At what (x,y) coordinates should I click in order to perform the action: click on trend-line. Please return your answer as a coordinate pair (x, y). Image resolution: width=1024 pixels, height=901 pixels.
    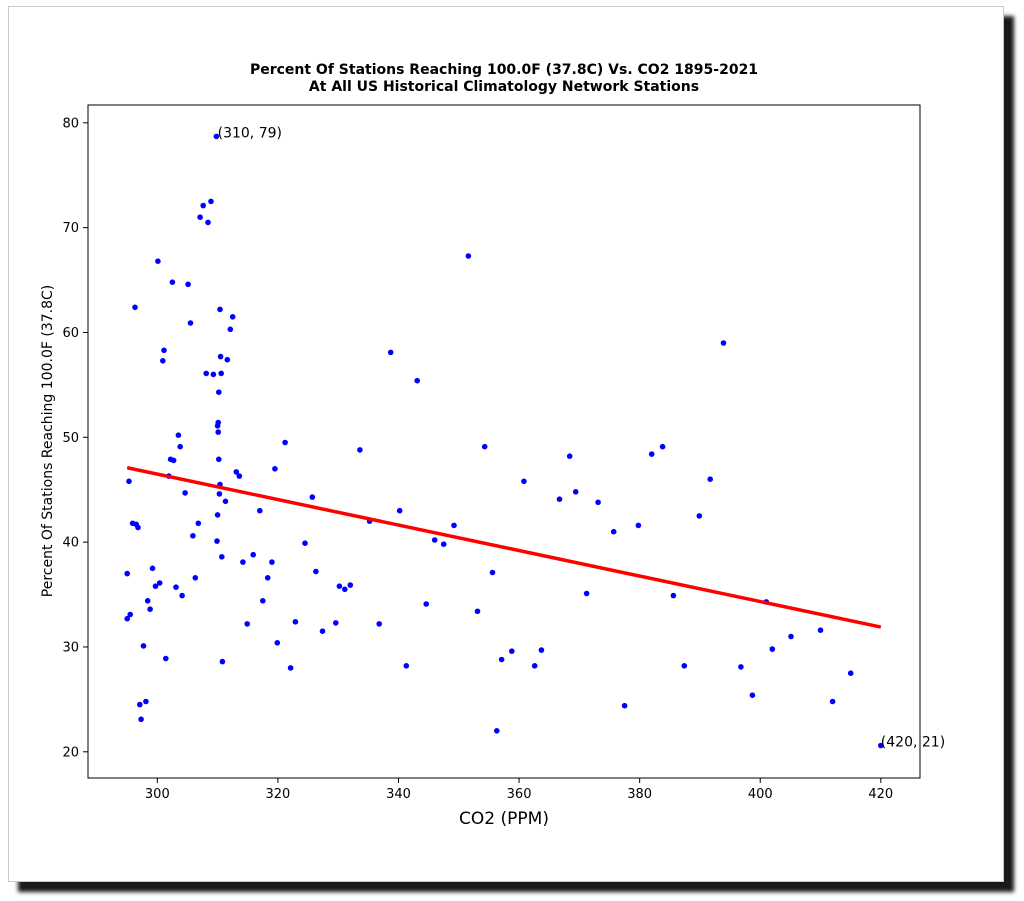
    Looking at the image, I should click on (504, 547).